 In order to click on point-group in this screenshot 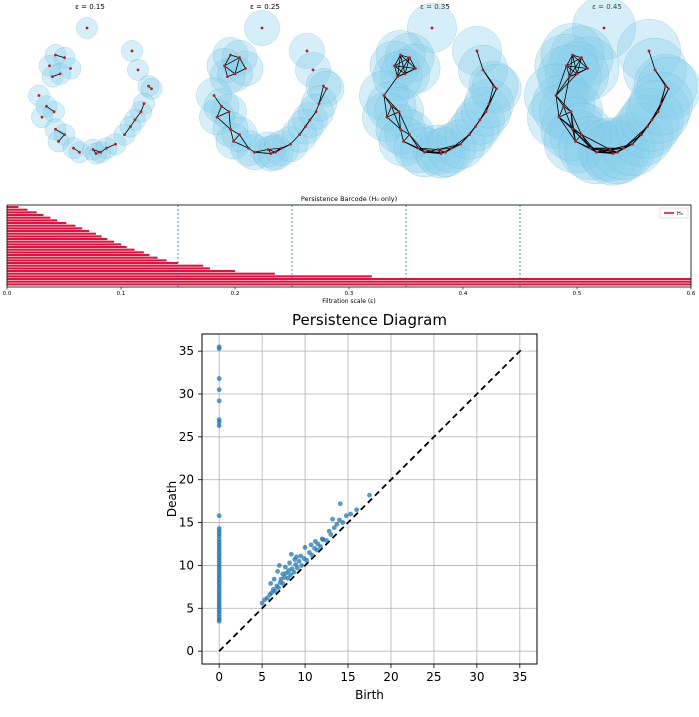, I will do `click(270, 90)`.